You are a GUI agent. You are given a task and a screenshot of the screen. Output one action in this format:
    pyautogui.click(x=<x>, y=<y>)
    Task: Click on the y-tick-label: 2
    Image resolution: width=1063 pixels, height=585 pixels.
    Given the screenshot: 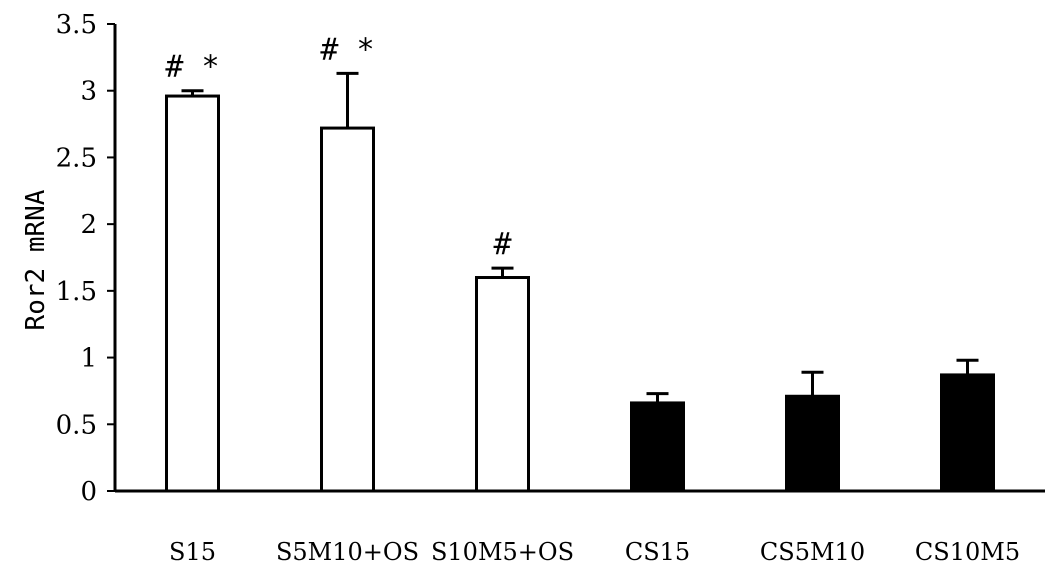 What is the action you would take?
    pyautogui.click(x=88, y=225)
    